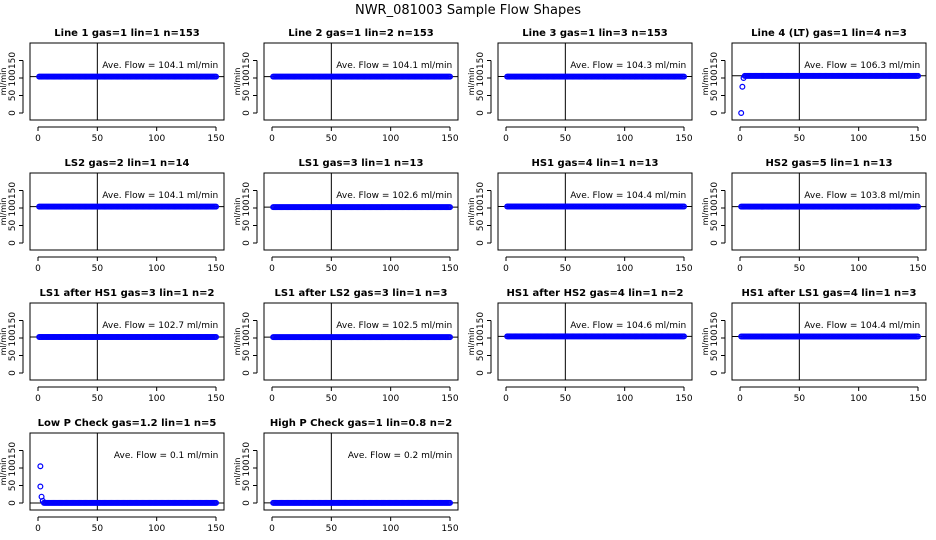  Describe the element at coordinates (127, 33) in the screenshot. I see `panel-title: Line 1 gas=1 lin=1 n=153` at that location.